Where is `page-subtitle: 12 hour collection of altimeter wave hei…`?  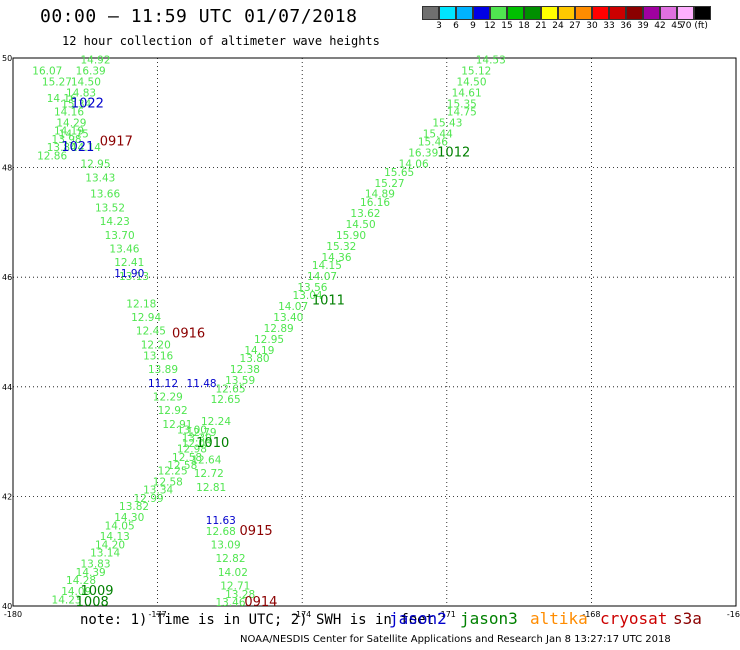 page-subtitle: 12 hour collection of altimeter wave hei… is located at coordinates (221, 41).